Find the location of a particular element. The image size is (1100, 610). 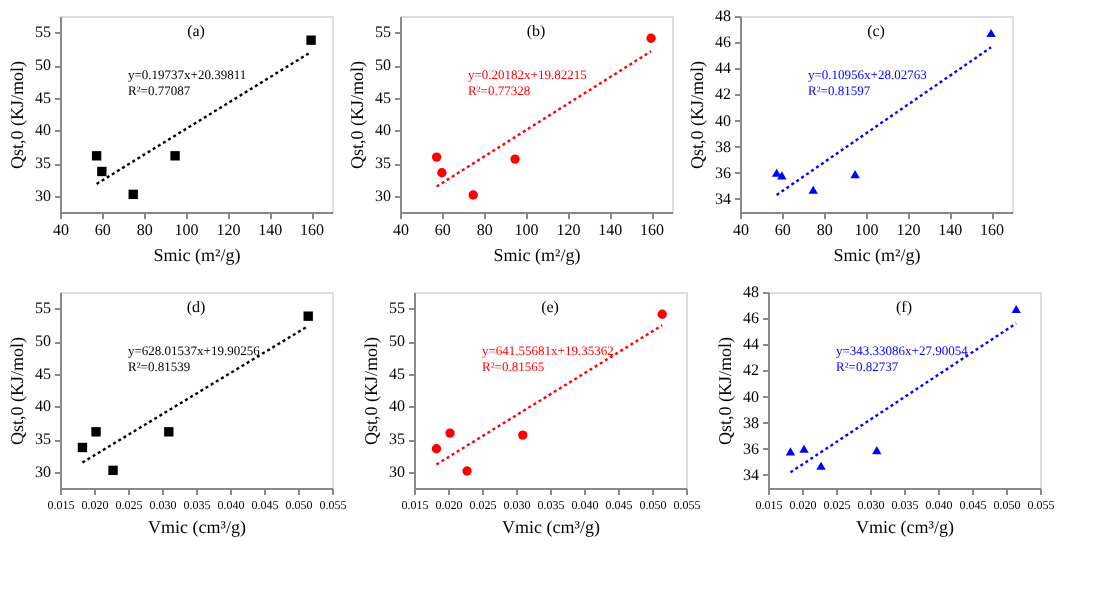

x-tick-label: 40 is located at coordinates (61, 230).